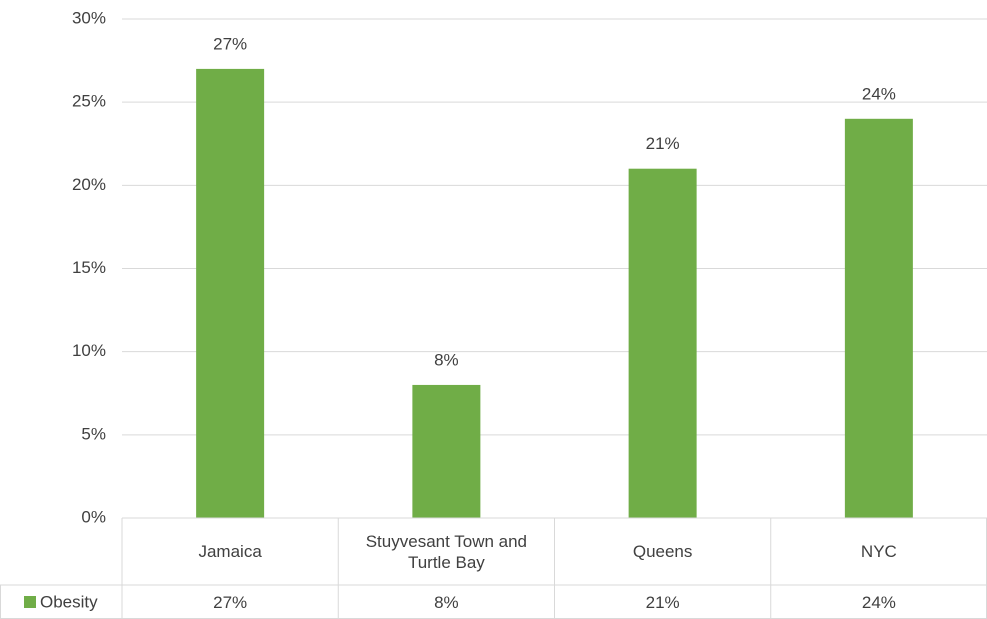 This screenshot has width=987, height=619. What do you see at coordinates (89, 350) in the screenshot?
I see `y-tick-label: 10%` at bounding box center [89, 350].